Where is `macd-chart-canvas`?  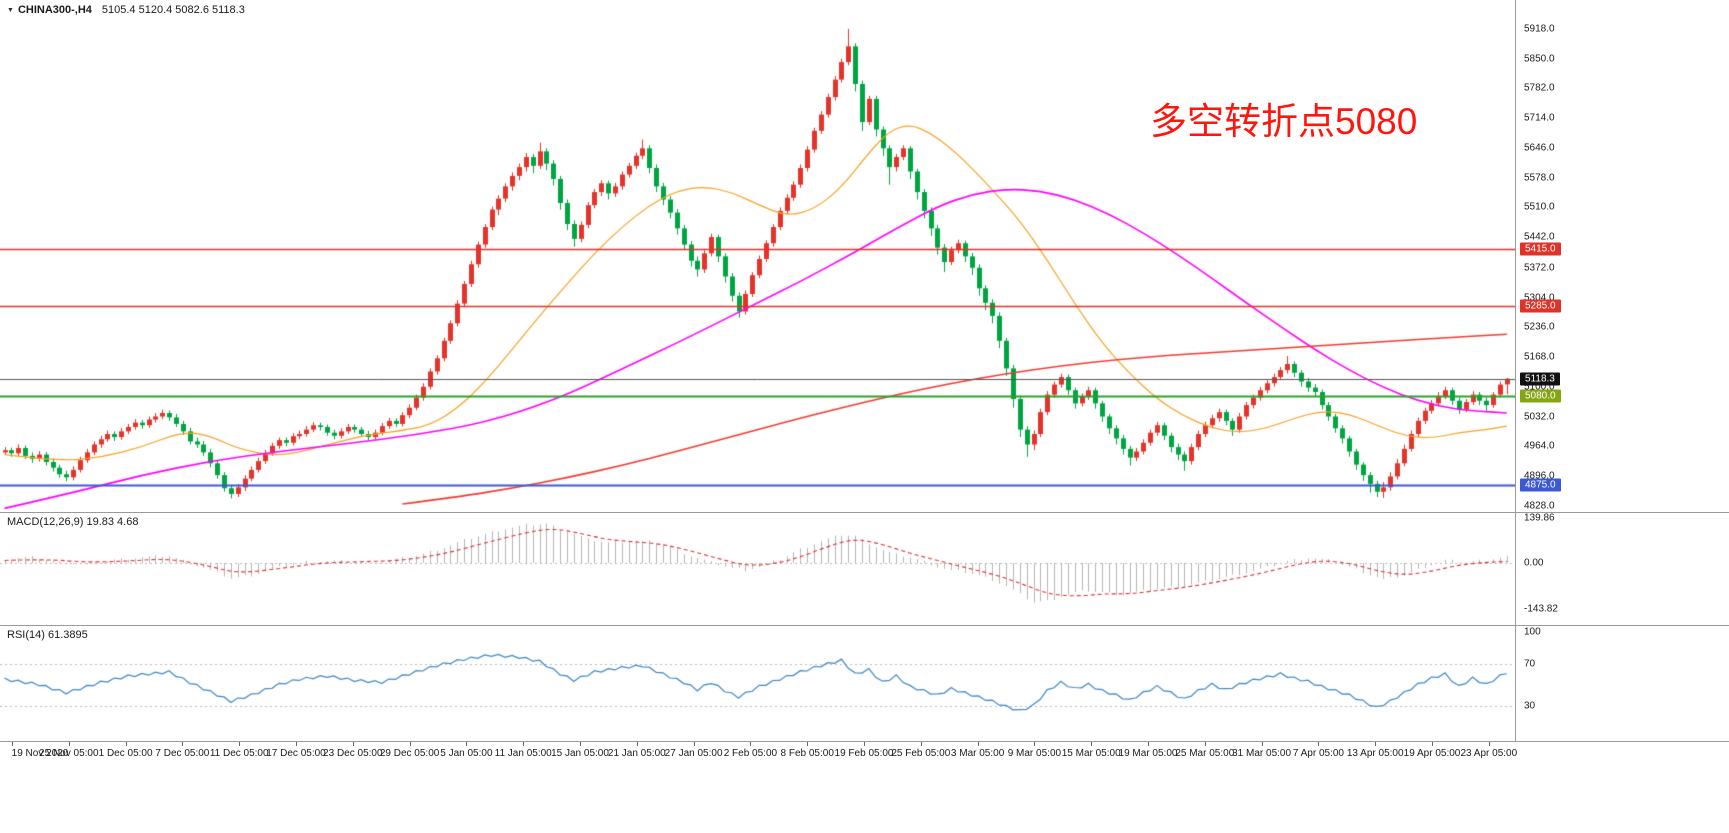 macd-chart-canvas is located at coordinates (757, 569).